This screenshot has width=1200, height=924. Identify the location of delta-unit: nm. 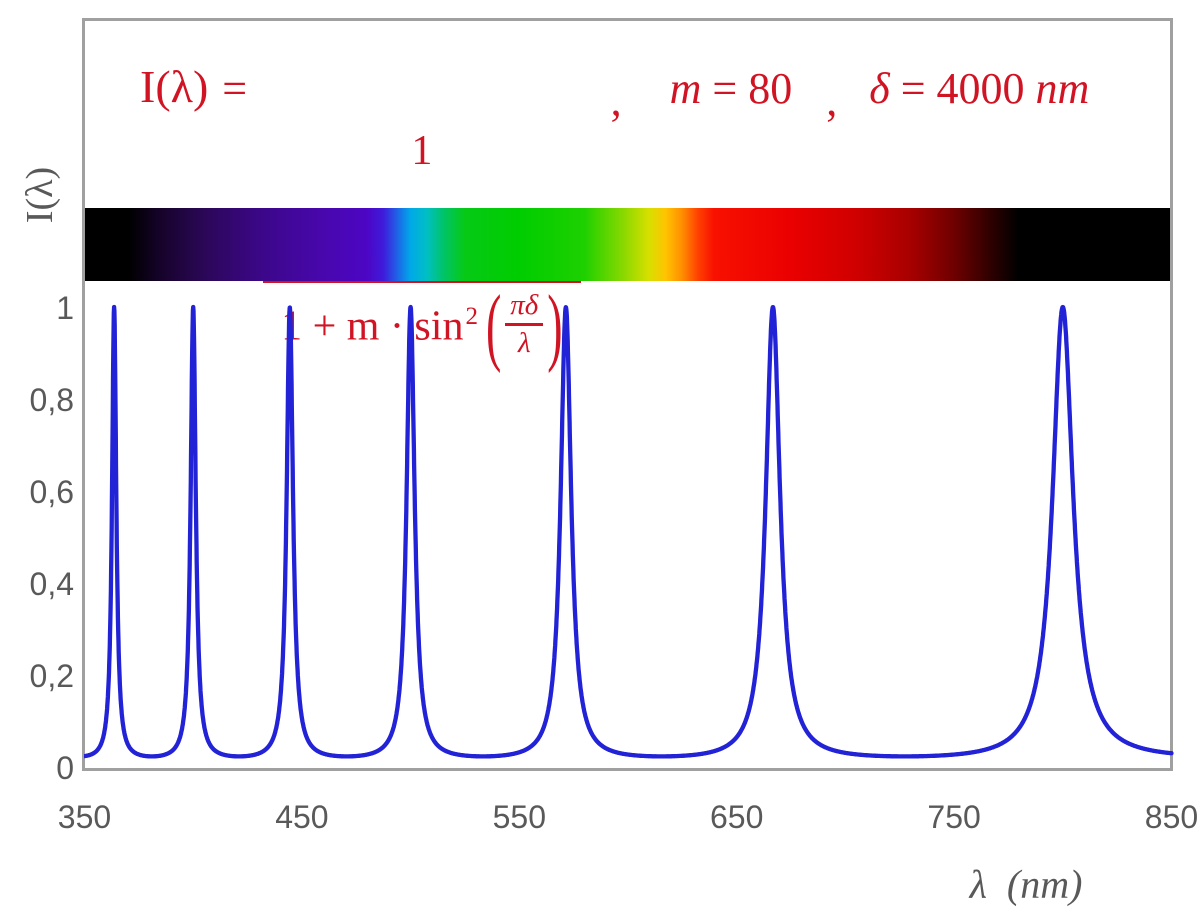
(1062, 88).